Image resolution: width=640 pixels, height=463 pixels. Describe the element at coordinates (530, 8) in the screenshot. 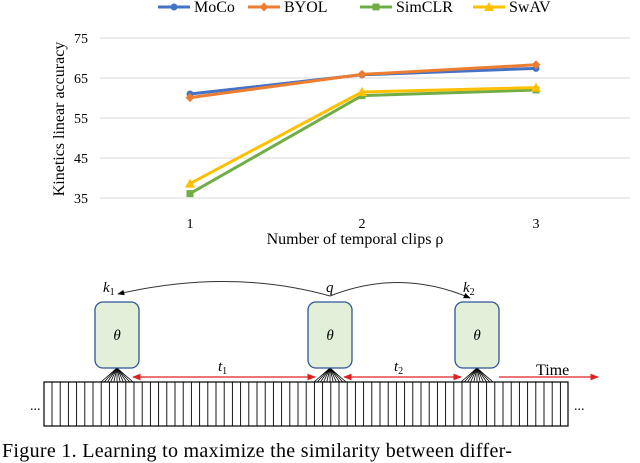

I see `legend-label: SwAV` at that location.